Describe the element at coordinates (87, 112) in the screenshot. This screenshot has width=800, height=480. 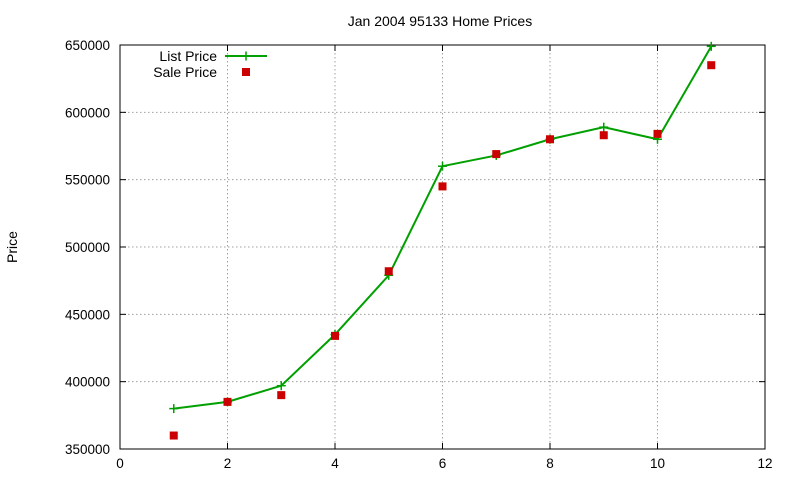
I see `y-tick-label: 600000` at that location.